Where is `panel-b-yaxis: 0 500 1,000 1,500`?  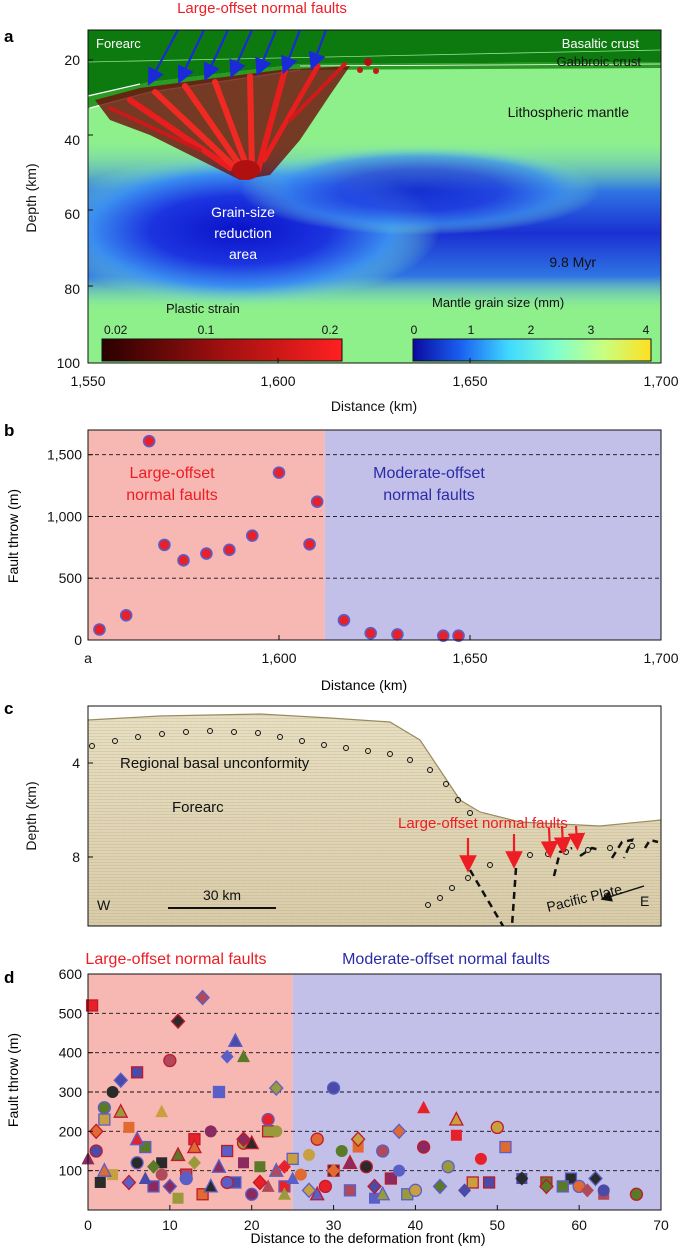 panel-b-yaxis: 0 500 1,000 1,500 is located at coordinates (70, 547).